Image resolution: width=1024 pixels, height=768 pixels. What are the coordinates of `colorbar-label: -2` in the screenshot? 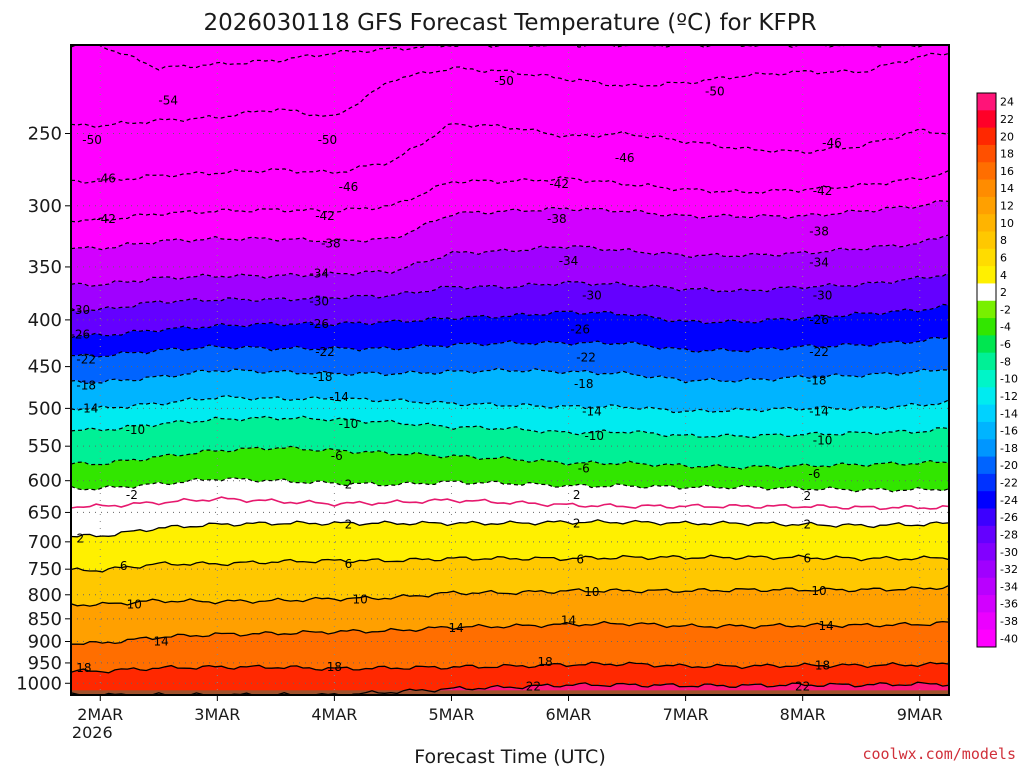 It's located at (1005, 309).